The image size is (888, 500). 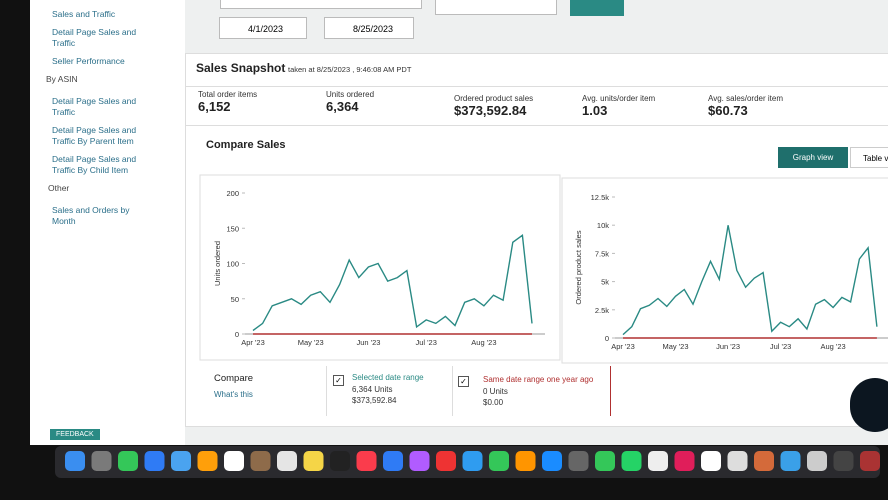 I want to click on tab: Table view, so click(x=869, y=157).